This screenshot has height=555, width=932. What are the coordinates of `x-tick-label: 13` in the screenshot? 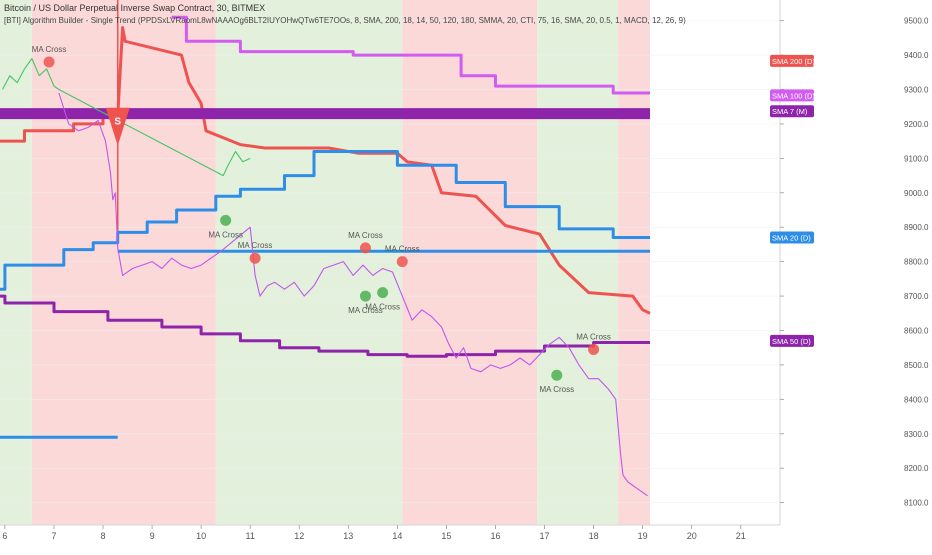 It's located at (348, 536).